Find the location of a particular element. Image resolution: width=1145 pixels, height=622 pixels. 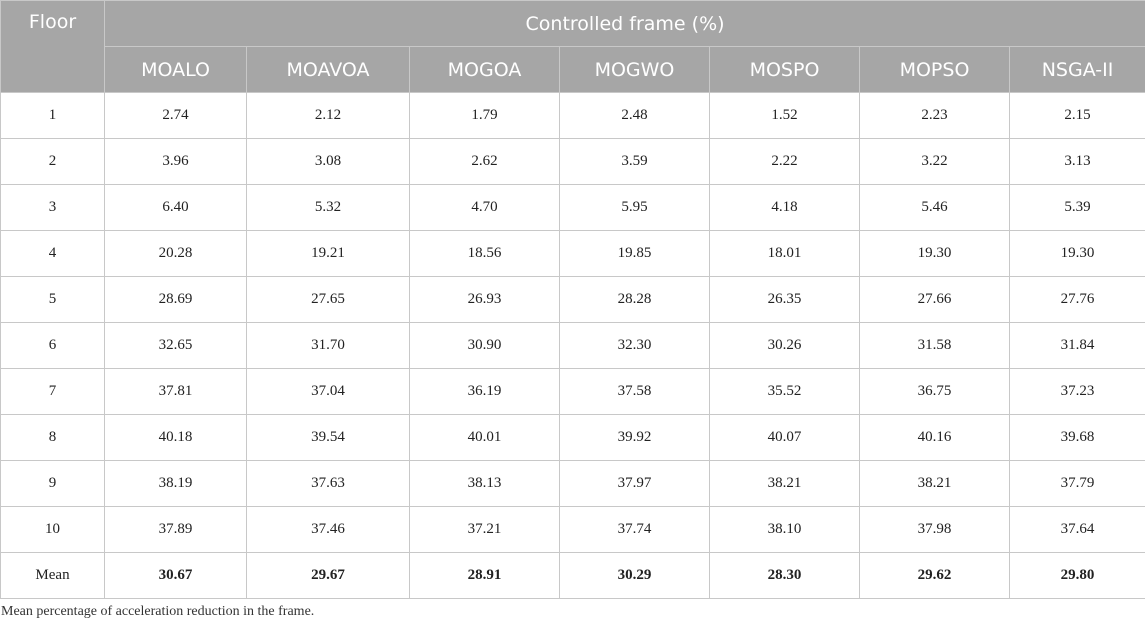

table-cell: 30.29 is located at coordinates (634, 575).